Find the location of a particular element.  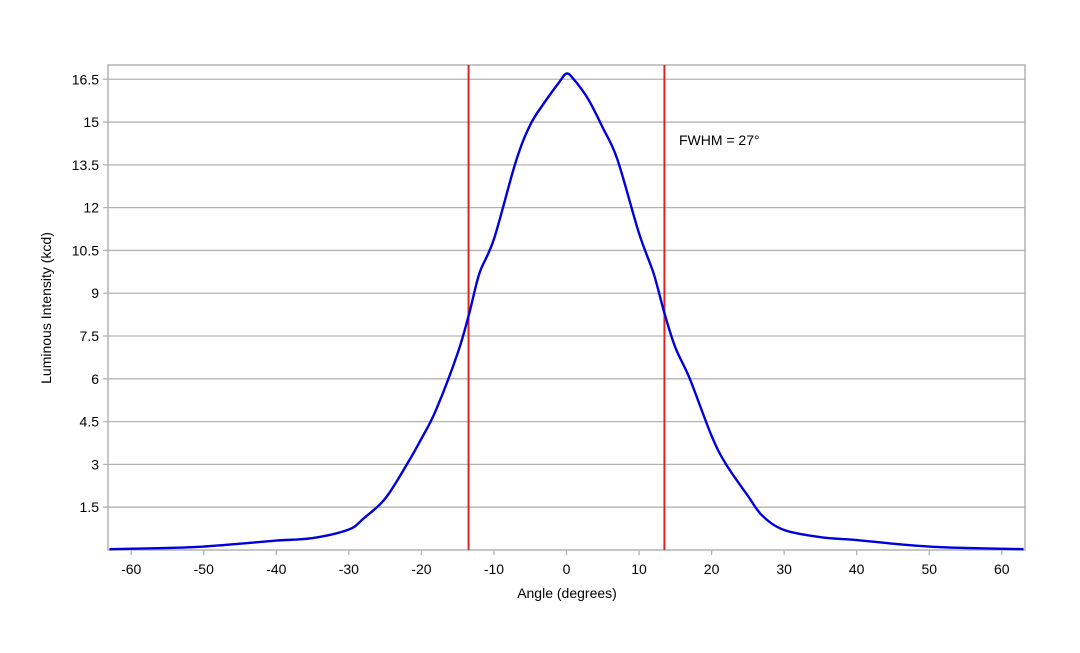

fwhm-lines is located at coordinates (566, 307).